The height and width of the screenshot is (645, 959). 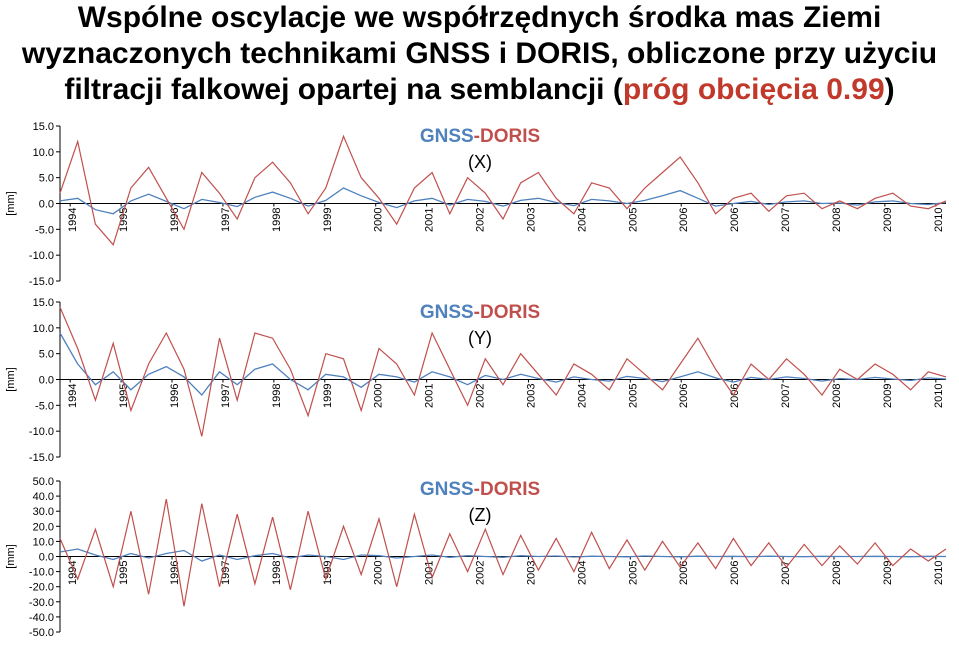 What do you see at coordinates (786, 396) in the screenshot?
I see `x-tick-label-y: 2007` at bounding box center [786, 396].